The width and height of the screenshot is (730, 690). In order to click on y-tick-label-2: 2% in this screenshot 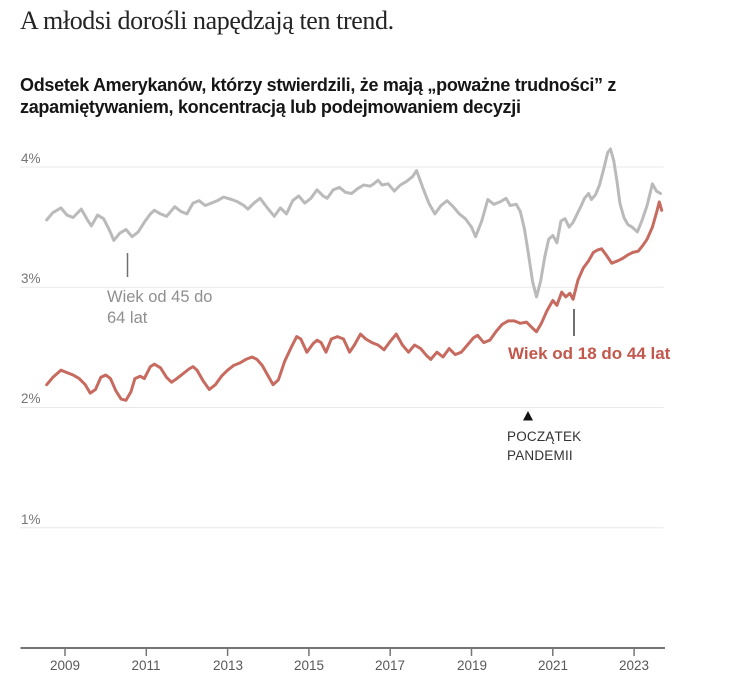, I will do `click(31, 398)`.